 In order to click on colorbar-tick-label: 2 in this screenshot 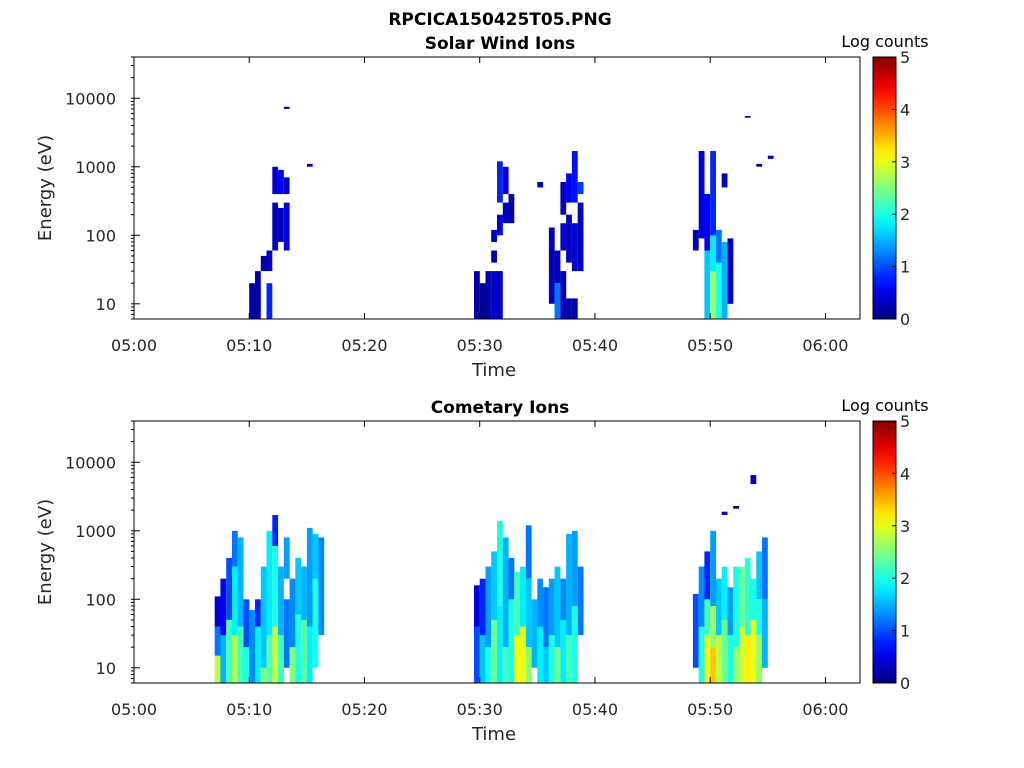, I will do `click(905, 578)`.